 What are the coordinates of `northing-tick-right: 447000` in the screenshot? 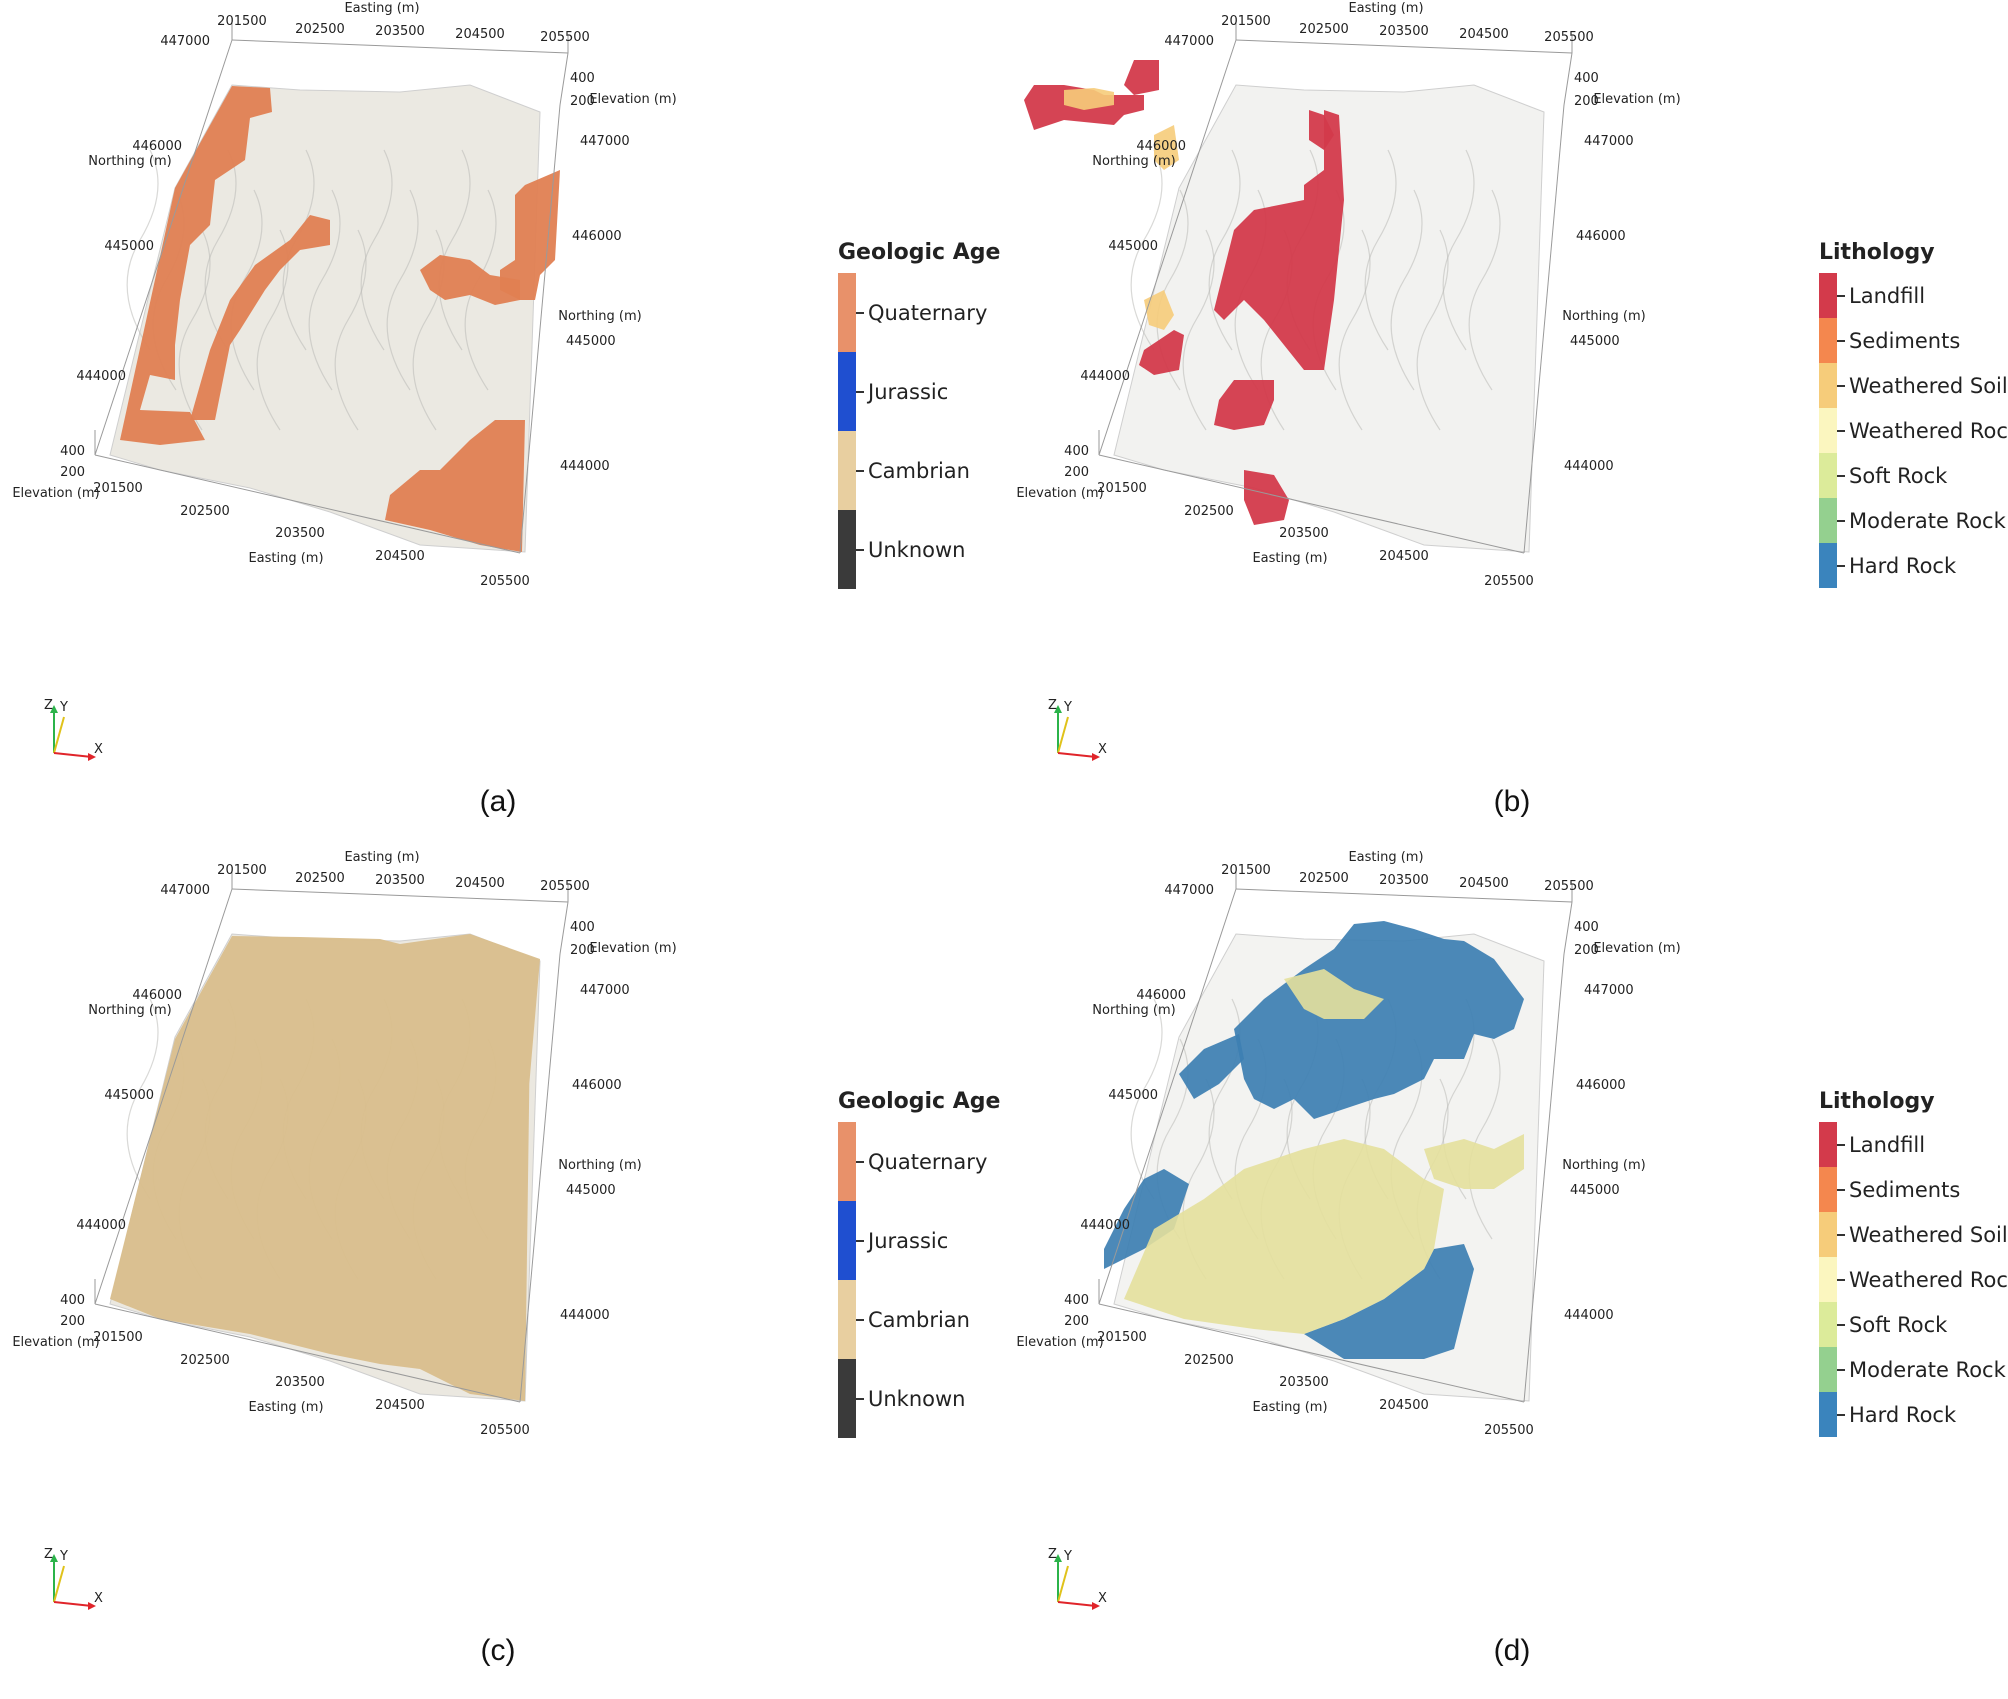 It's located at (605, 141).